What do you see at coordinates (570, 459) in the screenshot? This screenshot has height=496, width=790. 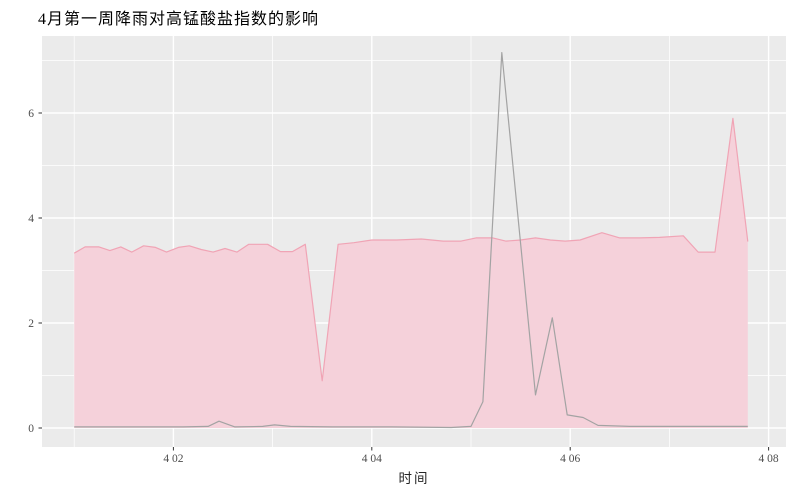 I see `x-tick-label: 4 06` at bounding box center [570, 459].